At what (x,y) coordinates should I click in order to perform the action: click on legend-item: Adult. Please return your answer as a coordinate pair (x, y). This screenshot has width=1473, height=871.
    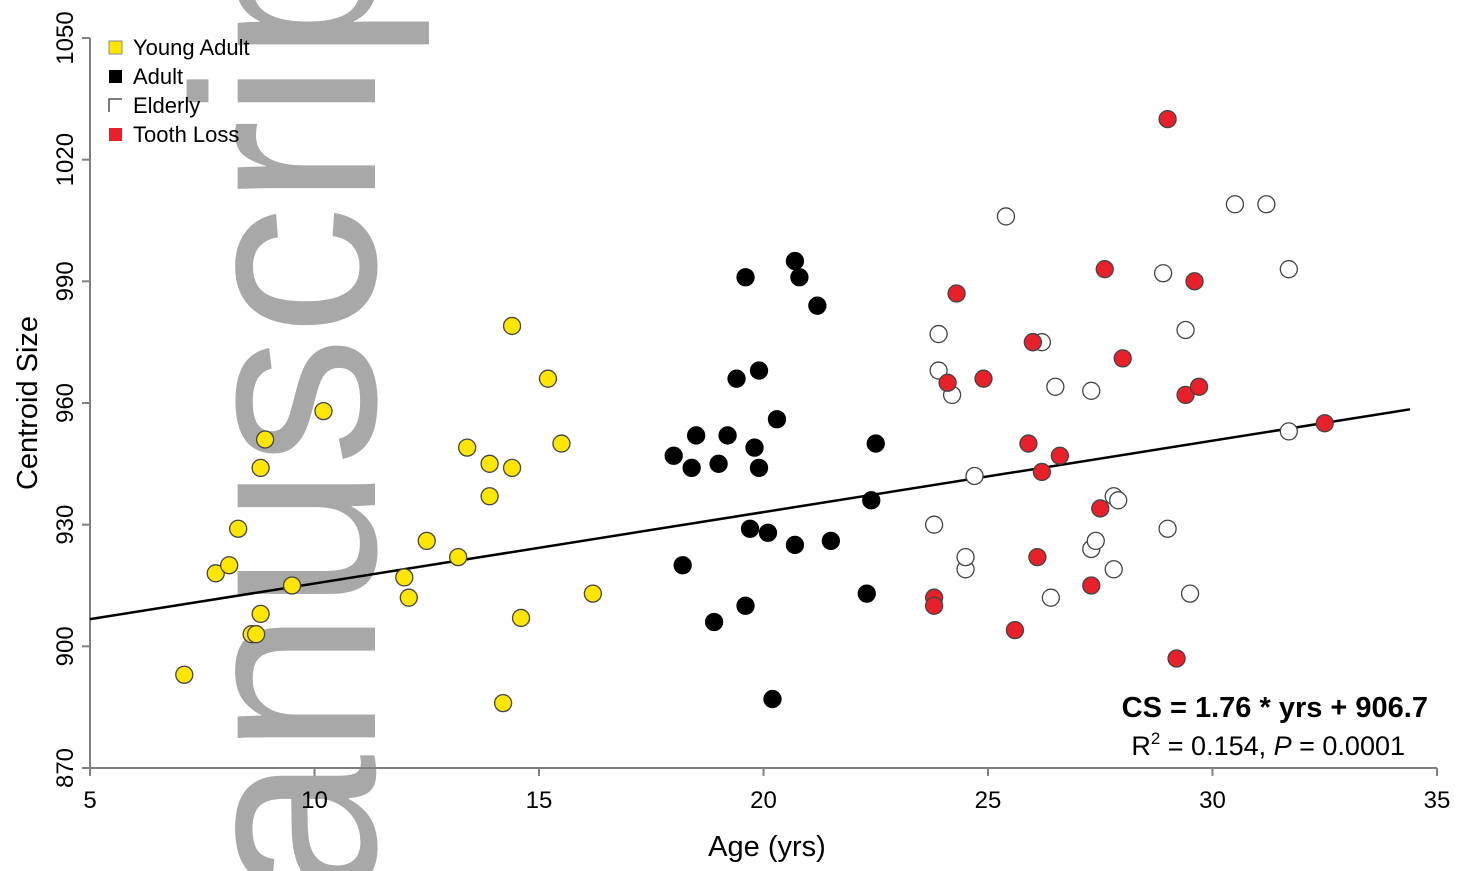
    Looking at the image, I should click on (146, 76).